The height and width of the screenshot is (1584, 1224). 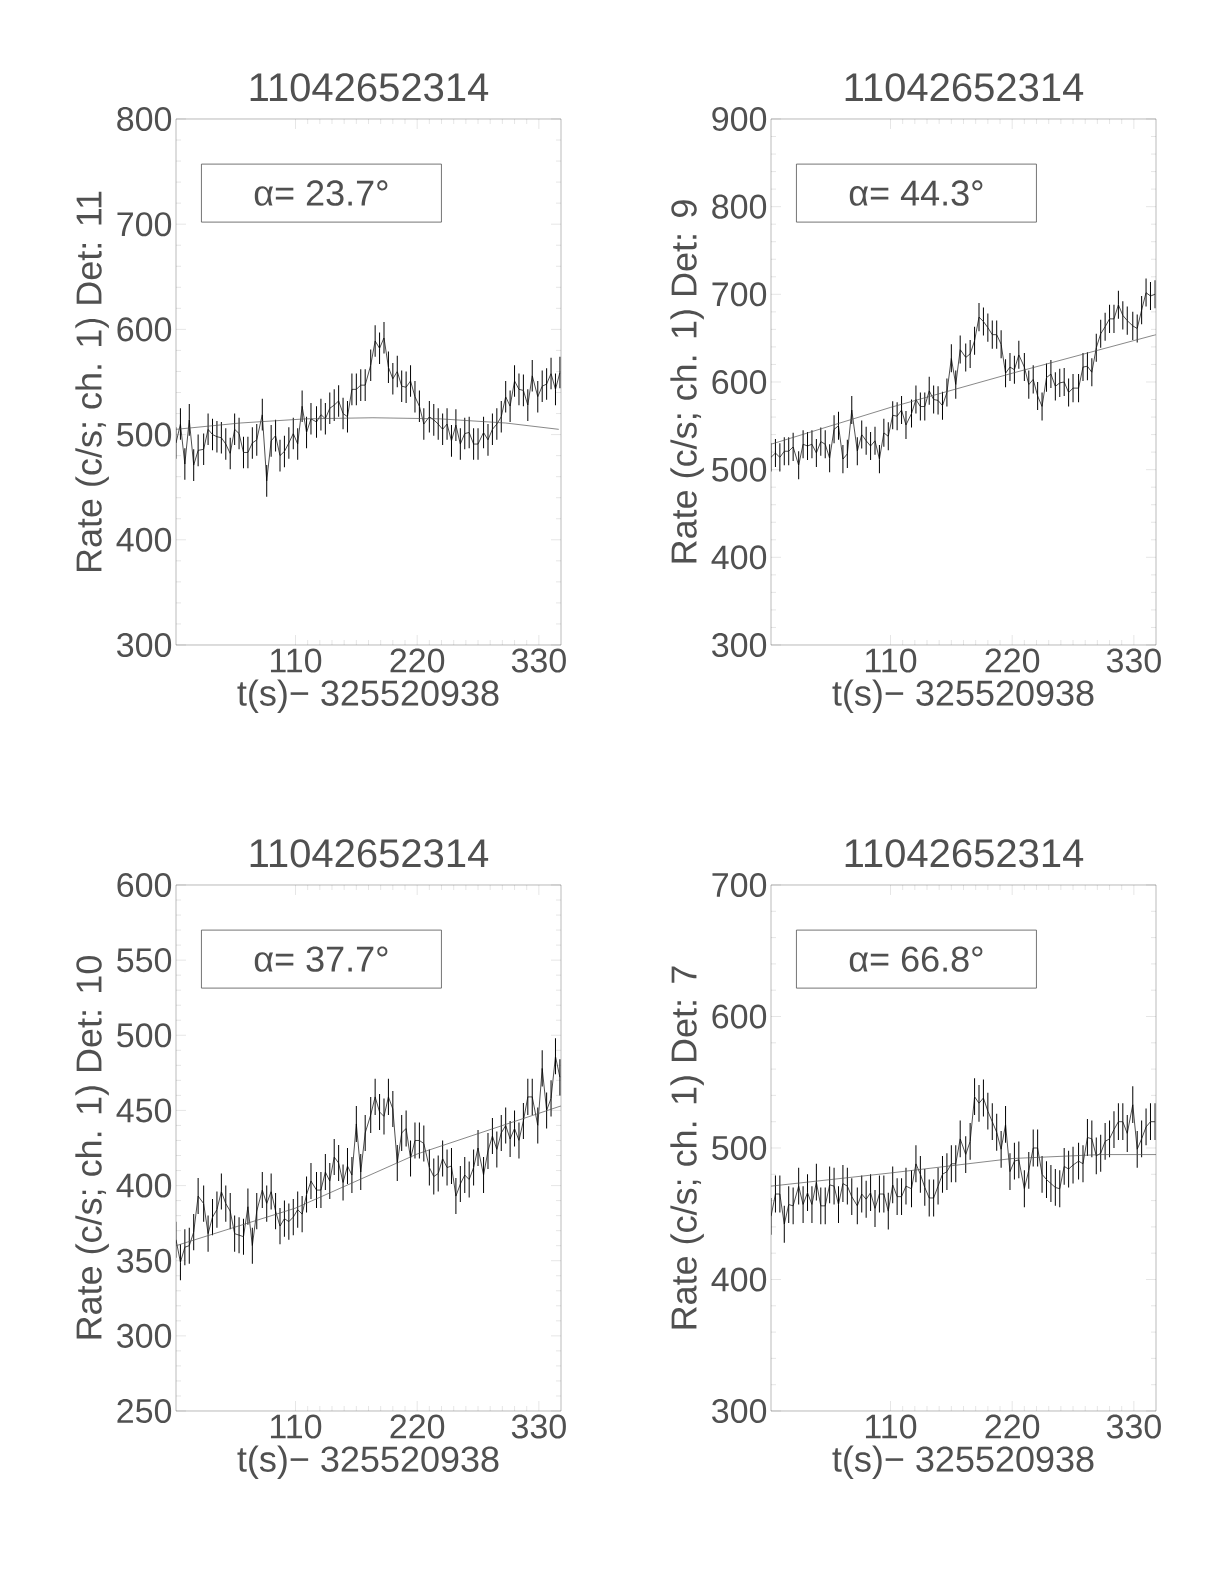 I want to click on annotation: α= 37.7°, so click(x=321, y=959).